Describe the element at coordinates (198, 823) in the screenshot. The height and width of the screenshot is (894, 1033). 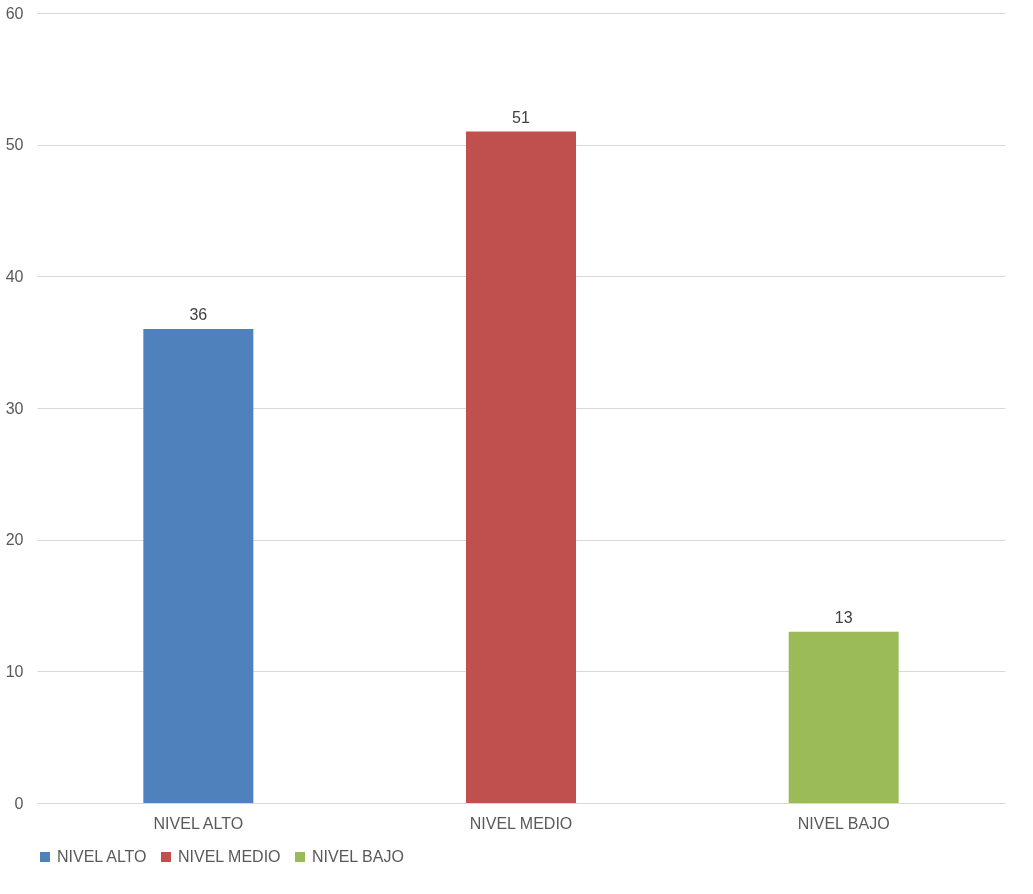
I see `x-tick-label: NIVEL ALTO` at that location.